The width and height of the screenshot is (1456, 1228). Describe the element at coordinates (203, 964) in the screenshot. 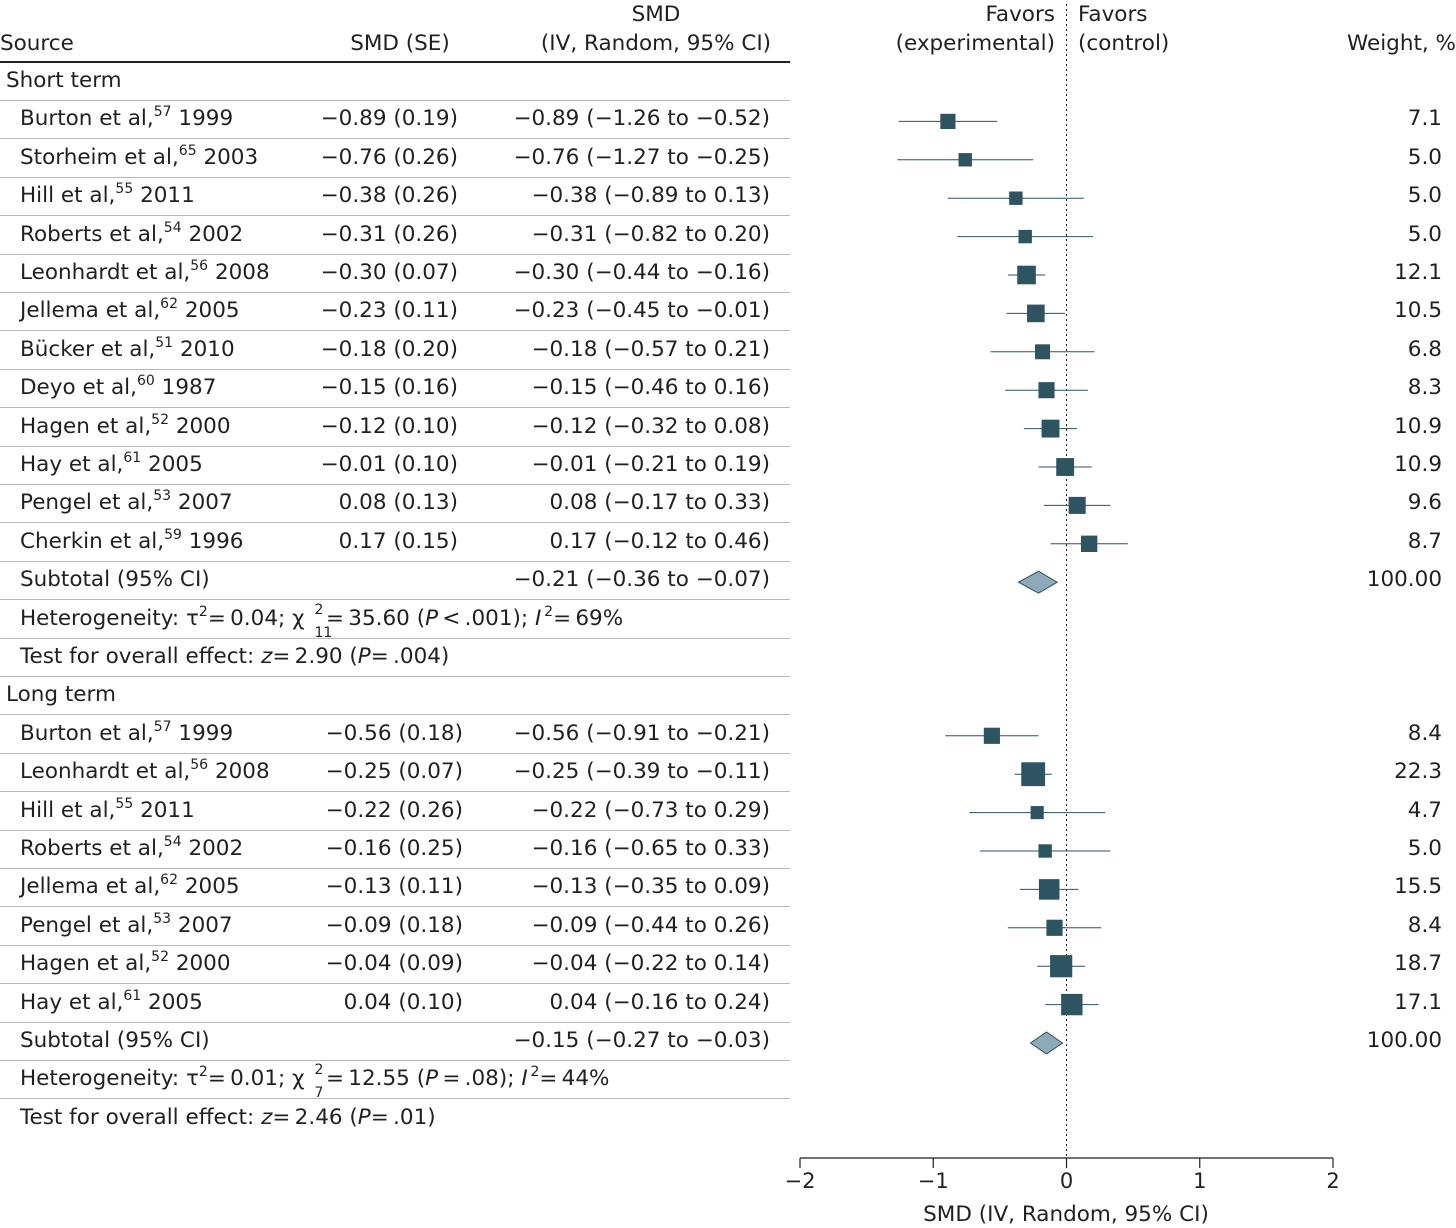

I see `study-year: 2000` at that location.